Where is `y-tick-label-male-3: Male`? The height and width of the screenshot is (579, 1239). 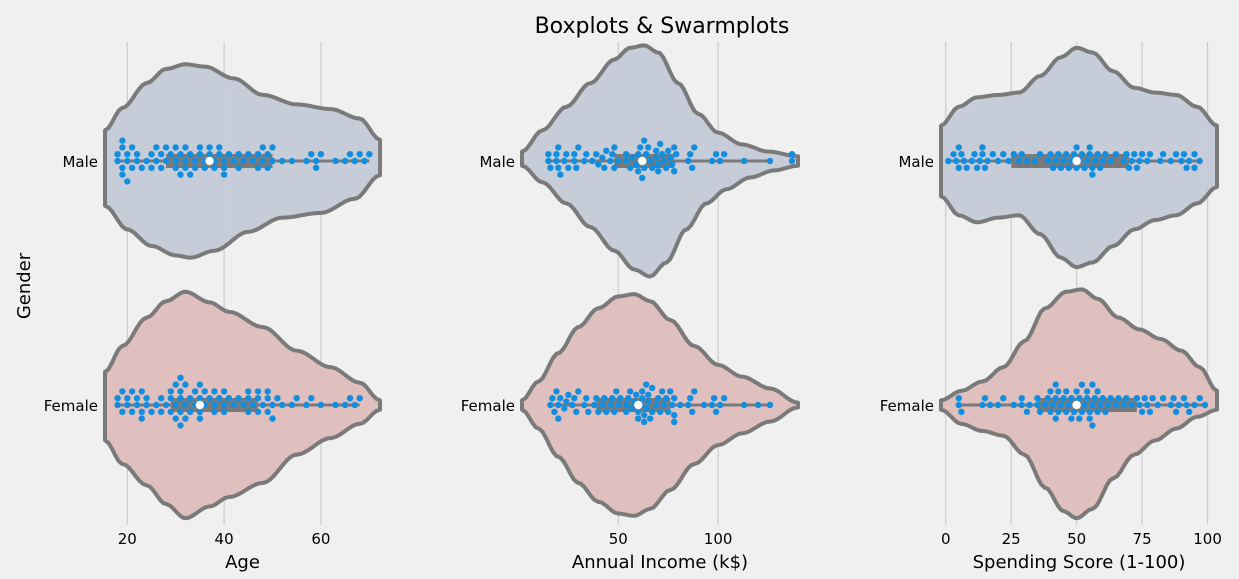 y-tick-label-male-3: Male is located at coordinates (916, 162).